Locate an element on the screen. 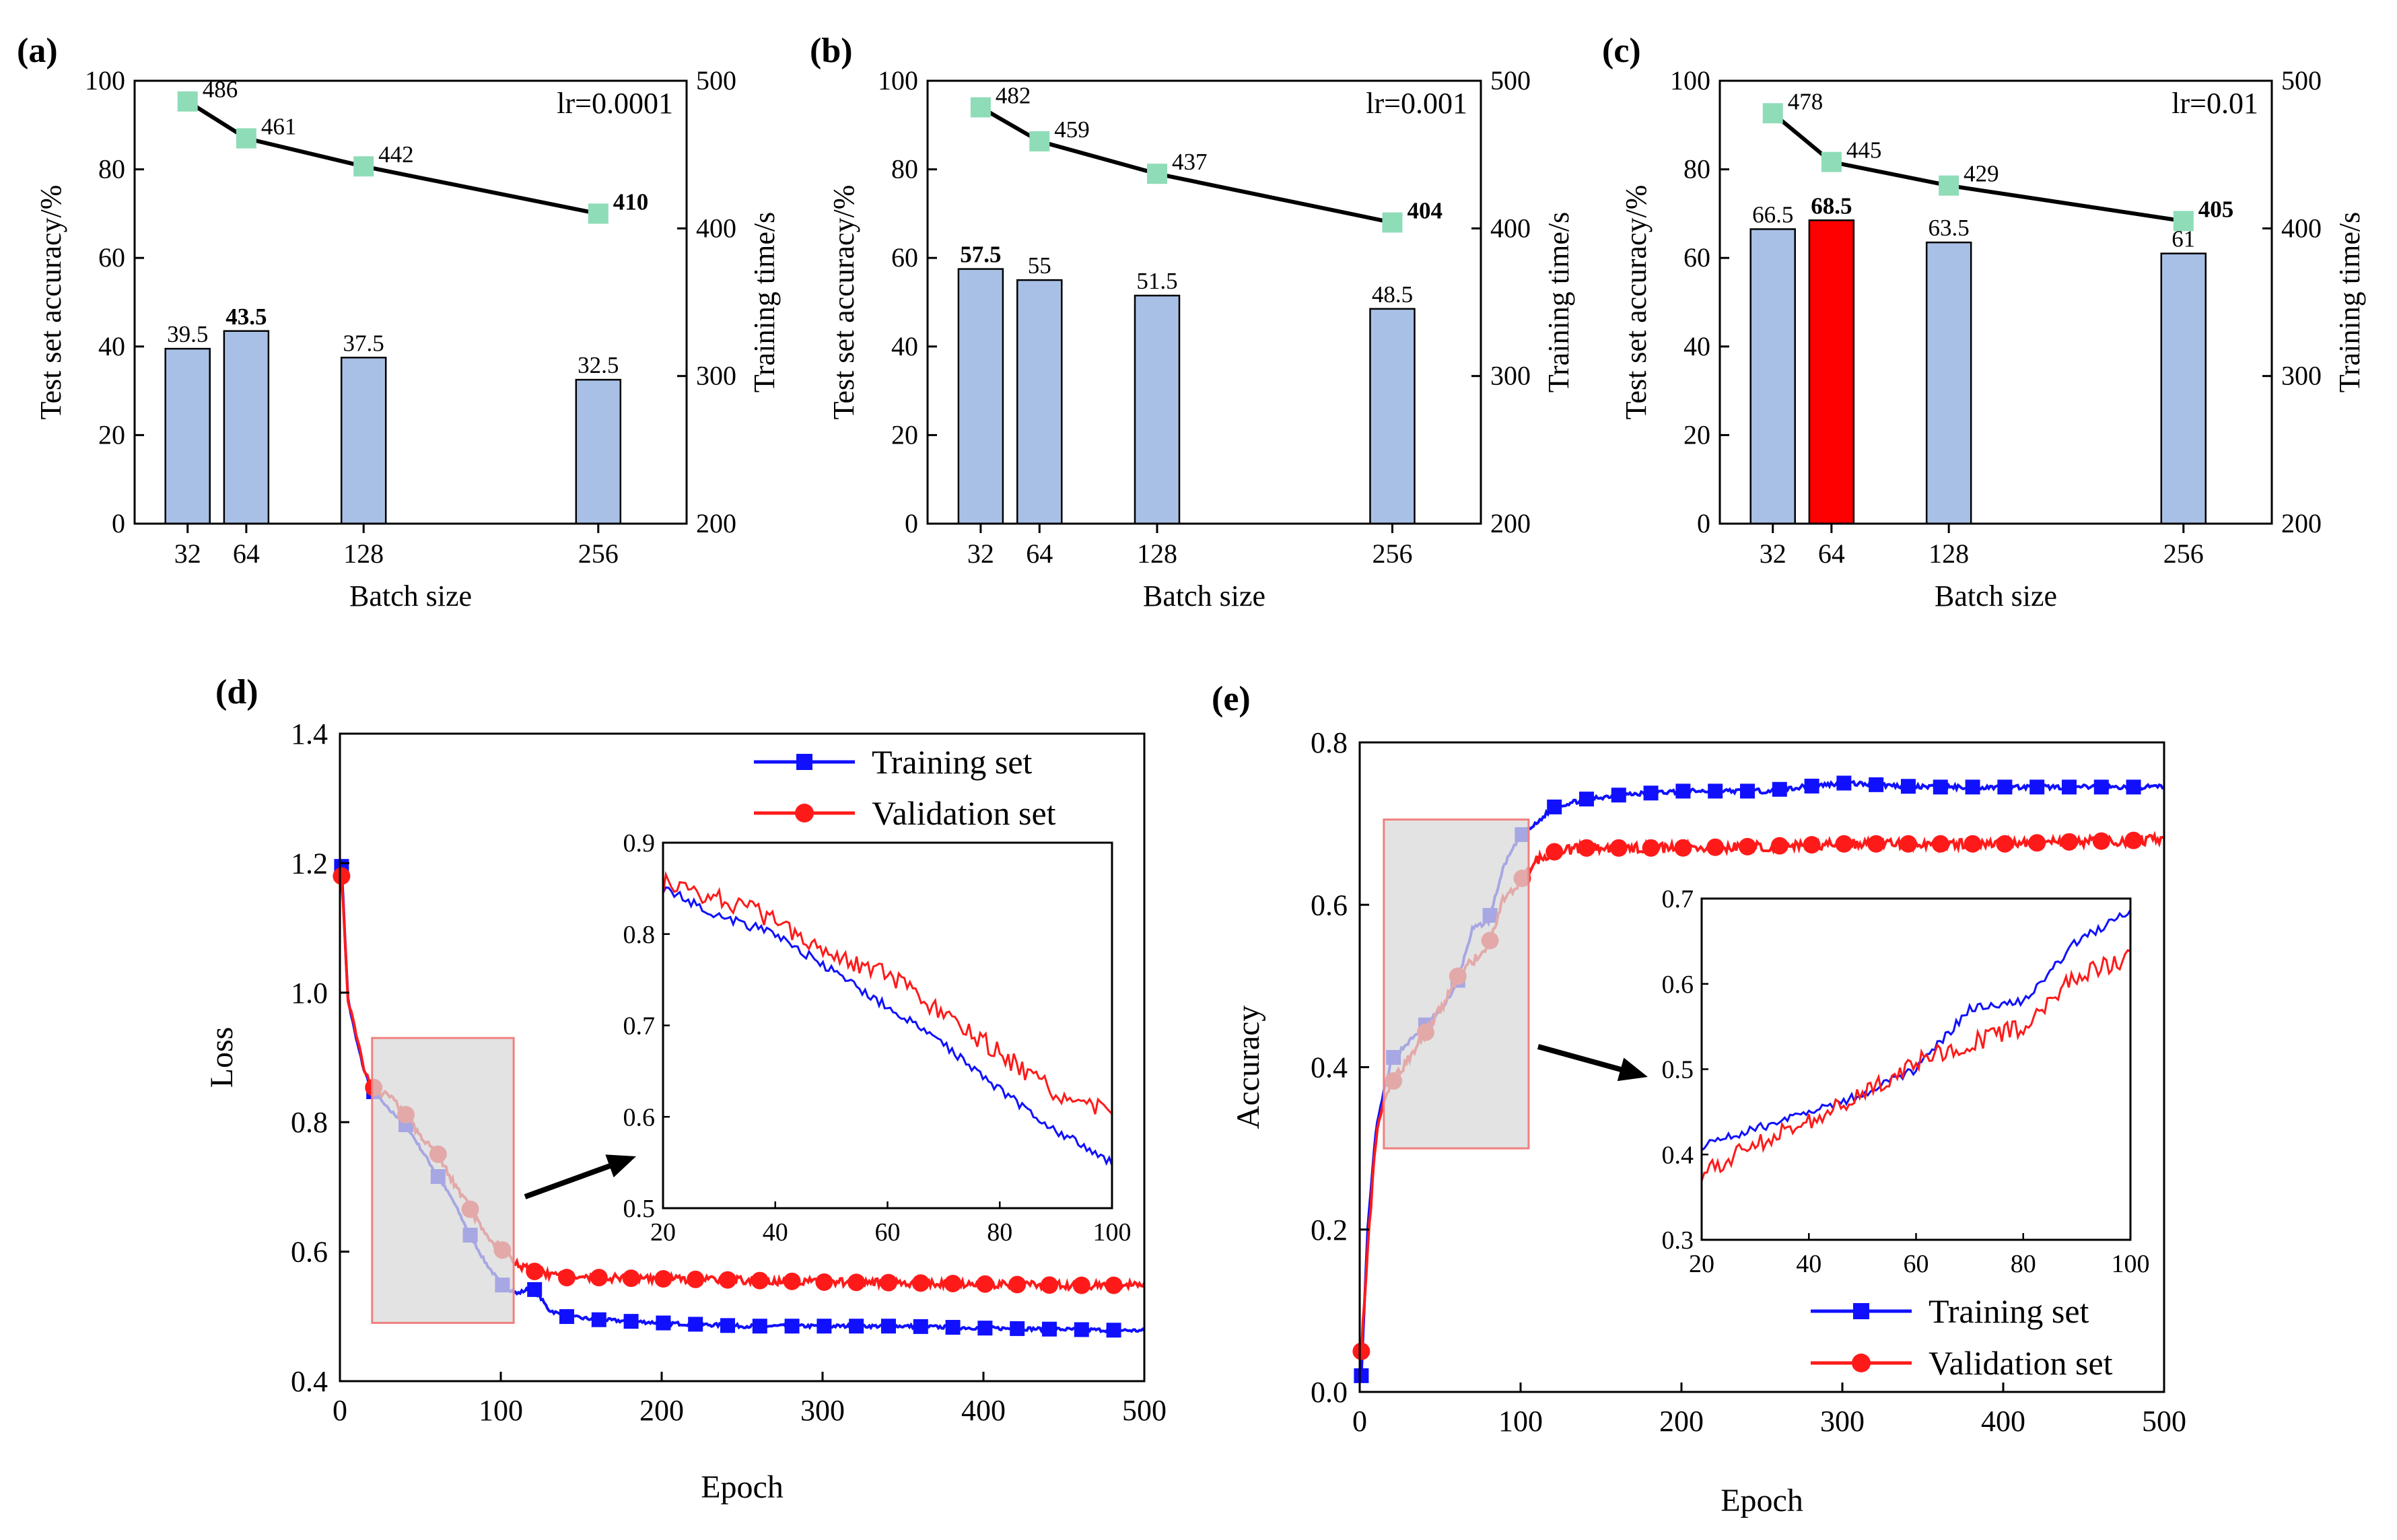 The width and height of the screenshot is (2397, 1540). x-tick-label: 0 is located at coordinates (1359, 1421).